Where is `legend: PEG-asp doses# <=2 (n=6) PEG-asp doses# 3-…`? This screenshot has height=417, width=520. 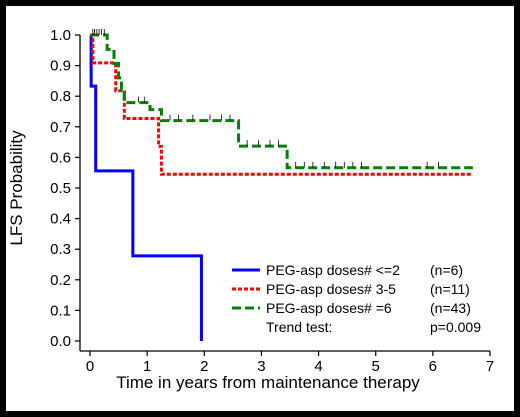 legend: PEG-asp doses# <=2 (n=6) PEG-asp doses# 3-… is located at coordinates (356, 298).